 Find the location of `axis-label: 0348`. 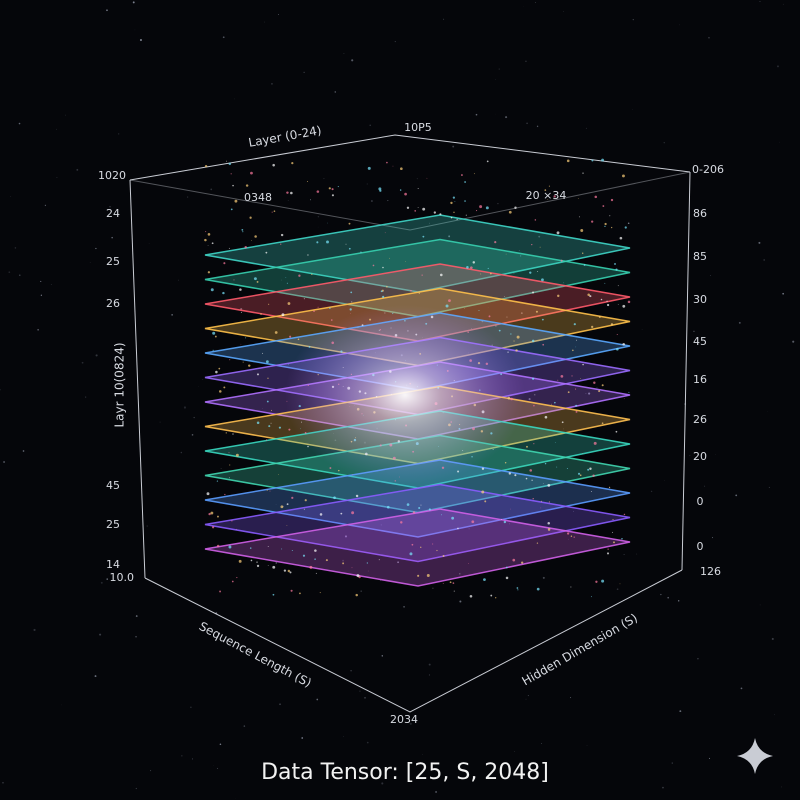

axis-label: 0348 is located at coordinates (258, 197).